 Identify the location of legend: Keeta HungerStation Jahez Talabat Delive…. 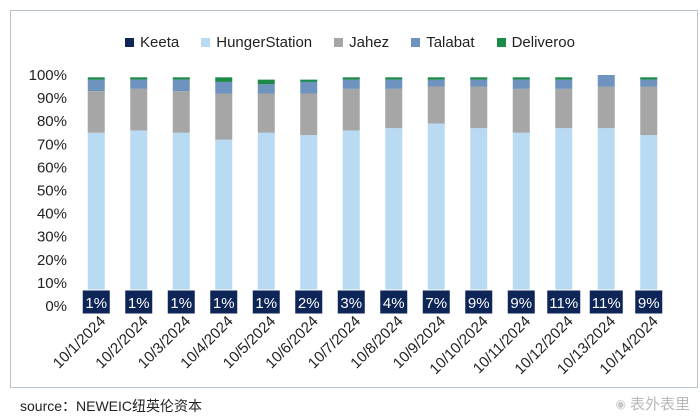
(350, 42).